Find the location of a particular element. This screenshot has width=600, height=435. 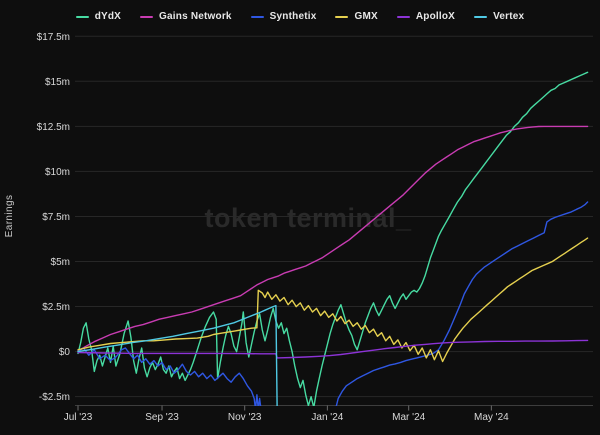

legend-item-vertex: Vertex is located at coordinates (499, 16).